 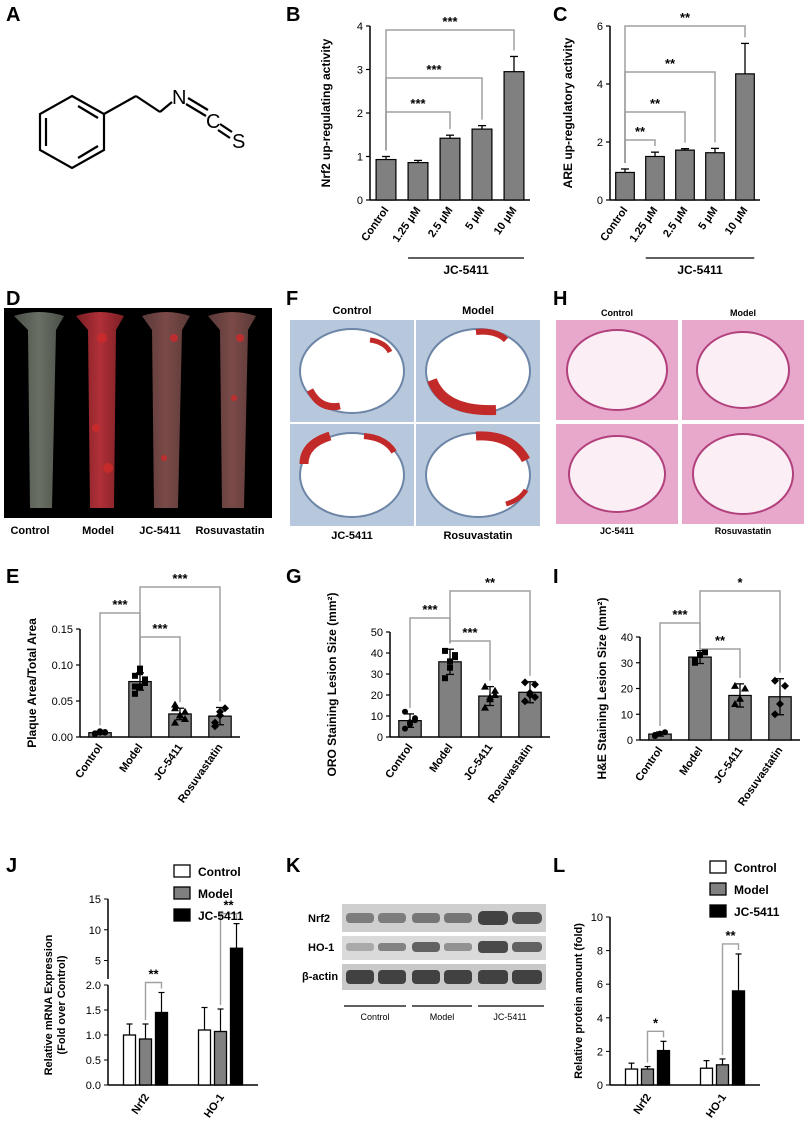 What do you see at coordinates (12, 866) in the screenshot?
I see `panel-label-j: J` at bounding box center [12, 866].